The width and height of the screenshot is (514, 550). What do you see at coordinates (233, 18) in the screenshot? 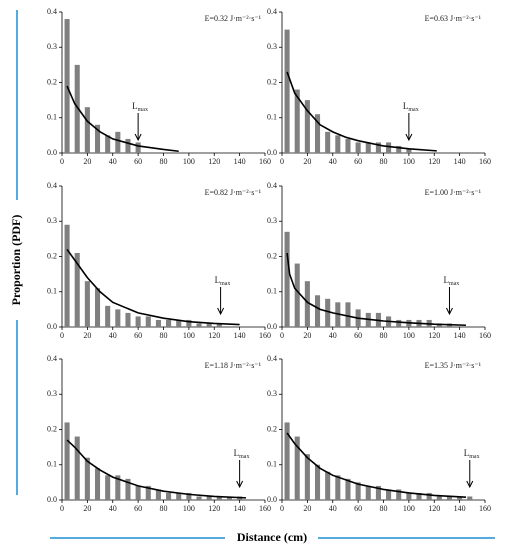
I see `annotation: E=0.32 J·m⁻²·s⁻¹` at bounding box center [233, 18].